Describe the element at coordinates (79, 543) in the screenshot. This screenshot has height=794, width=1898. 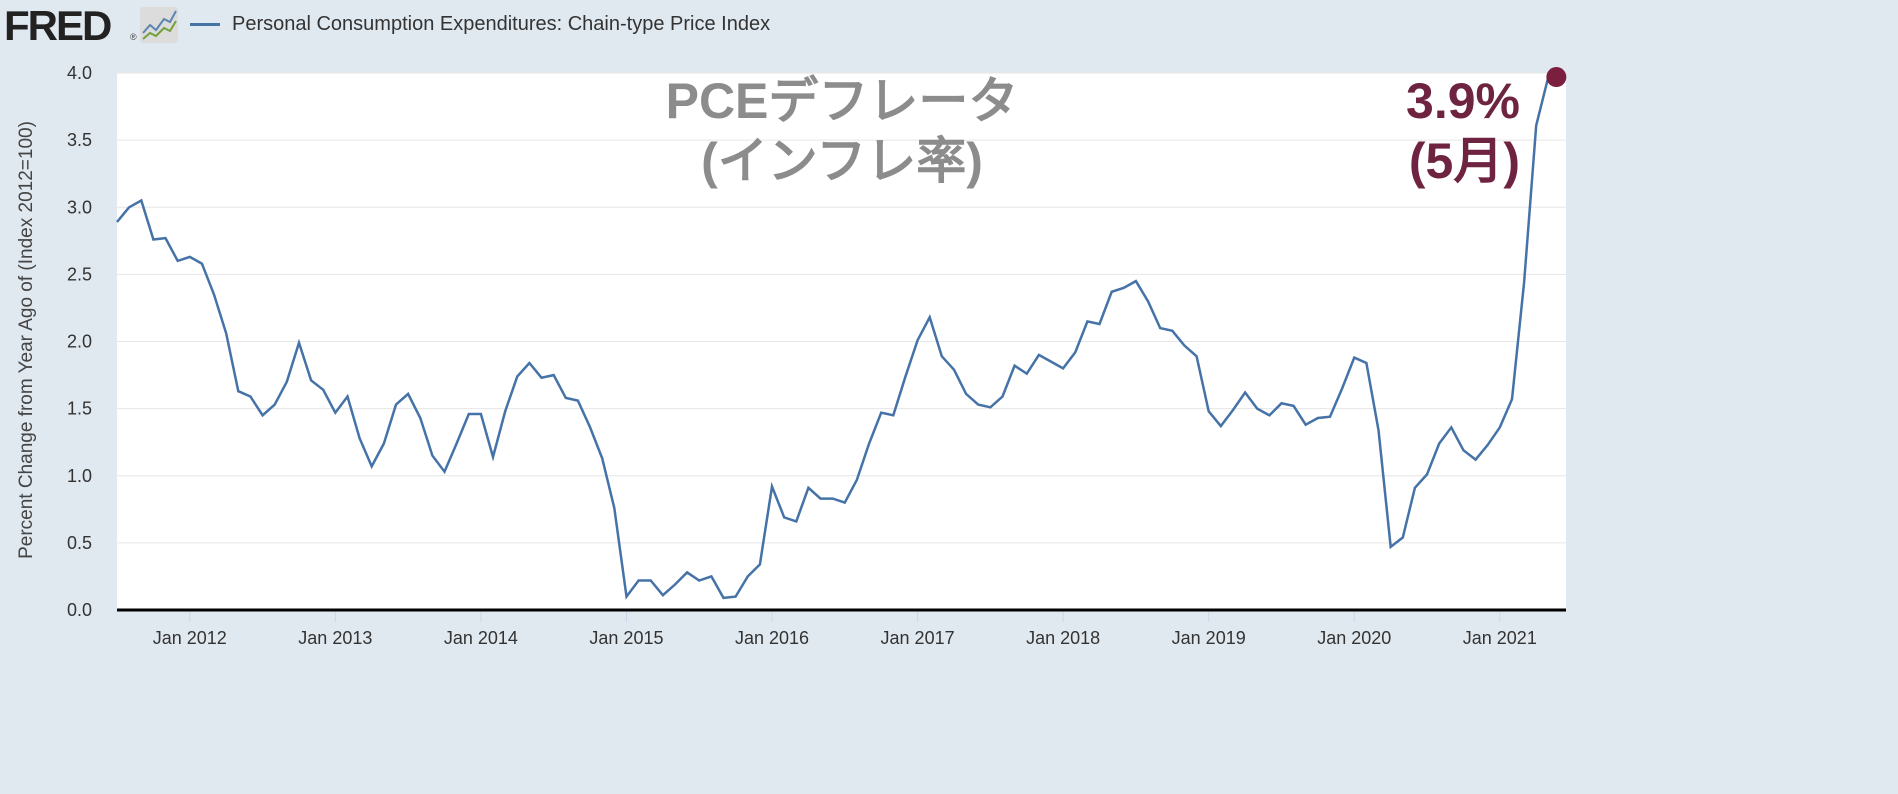
I see `y-tick-label: 0.5` at that location.